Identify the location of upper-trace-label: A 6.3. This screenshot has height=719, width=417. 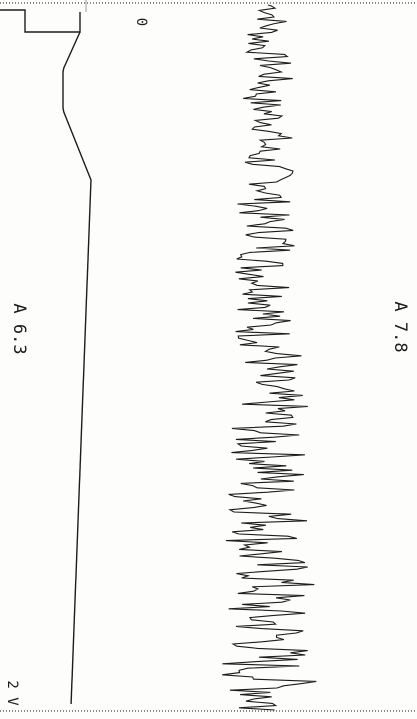
(19, 329).